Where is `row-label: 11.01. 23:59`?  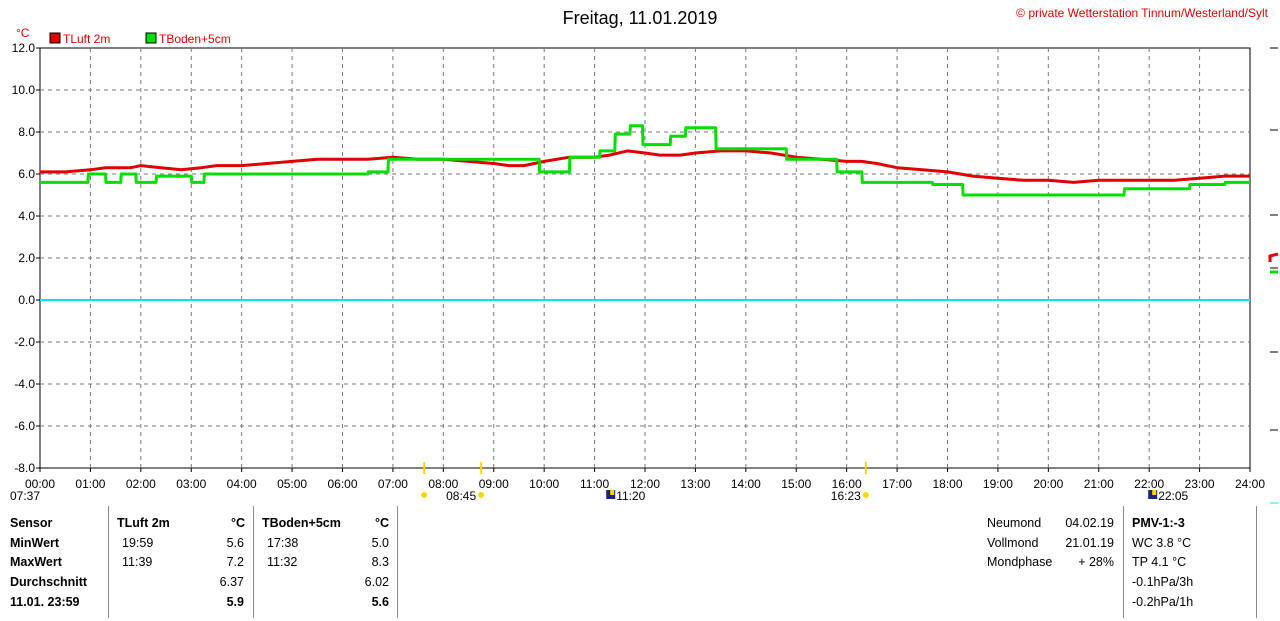 row-label: 11.01. 23:59 is located at coordinates (45, 602).